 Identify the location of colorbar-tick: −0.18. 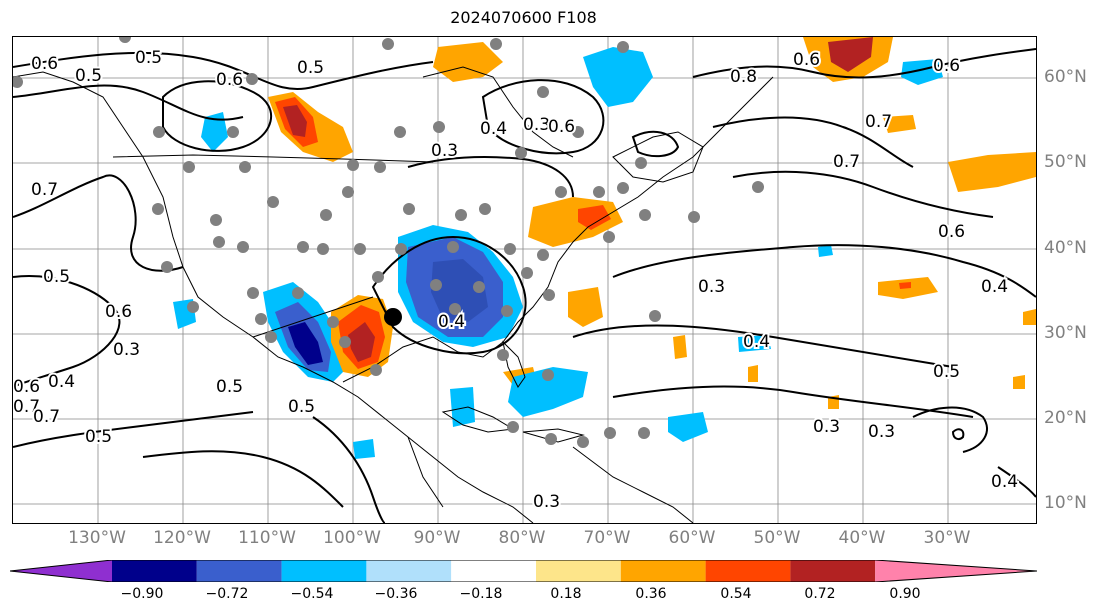
(481, 594).